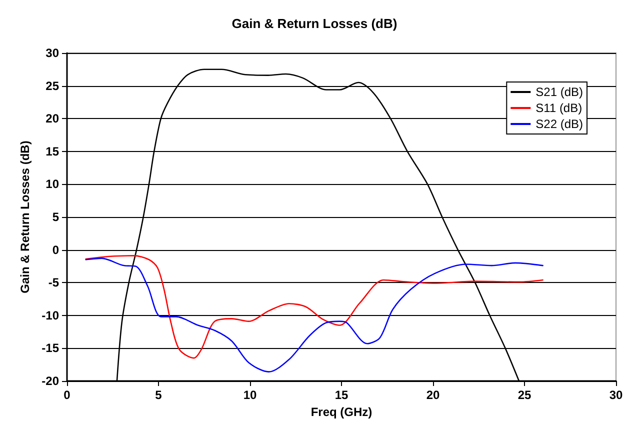 The height and width of the screenshot is (437, 629). What do you see at coordinates (158, 395) in the screenshot?
I see `x-tick-label: 5` at bounding box center [158, 395].